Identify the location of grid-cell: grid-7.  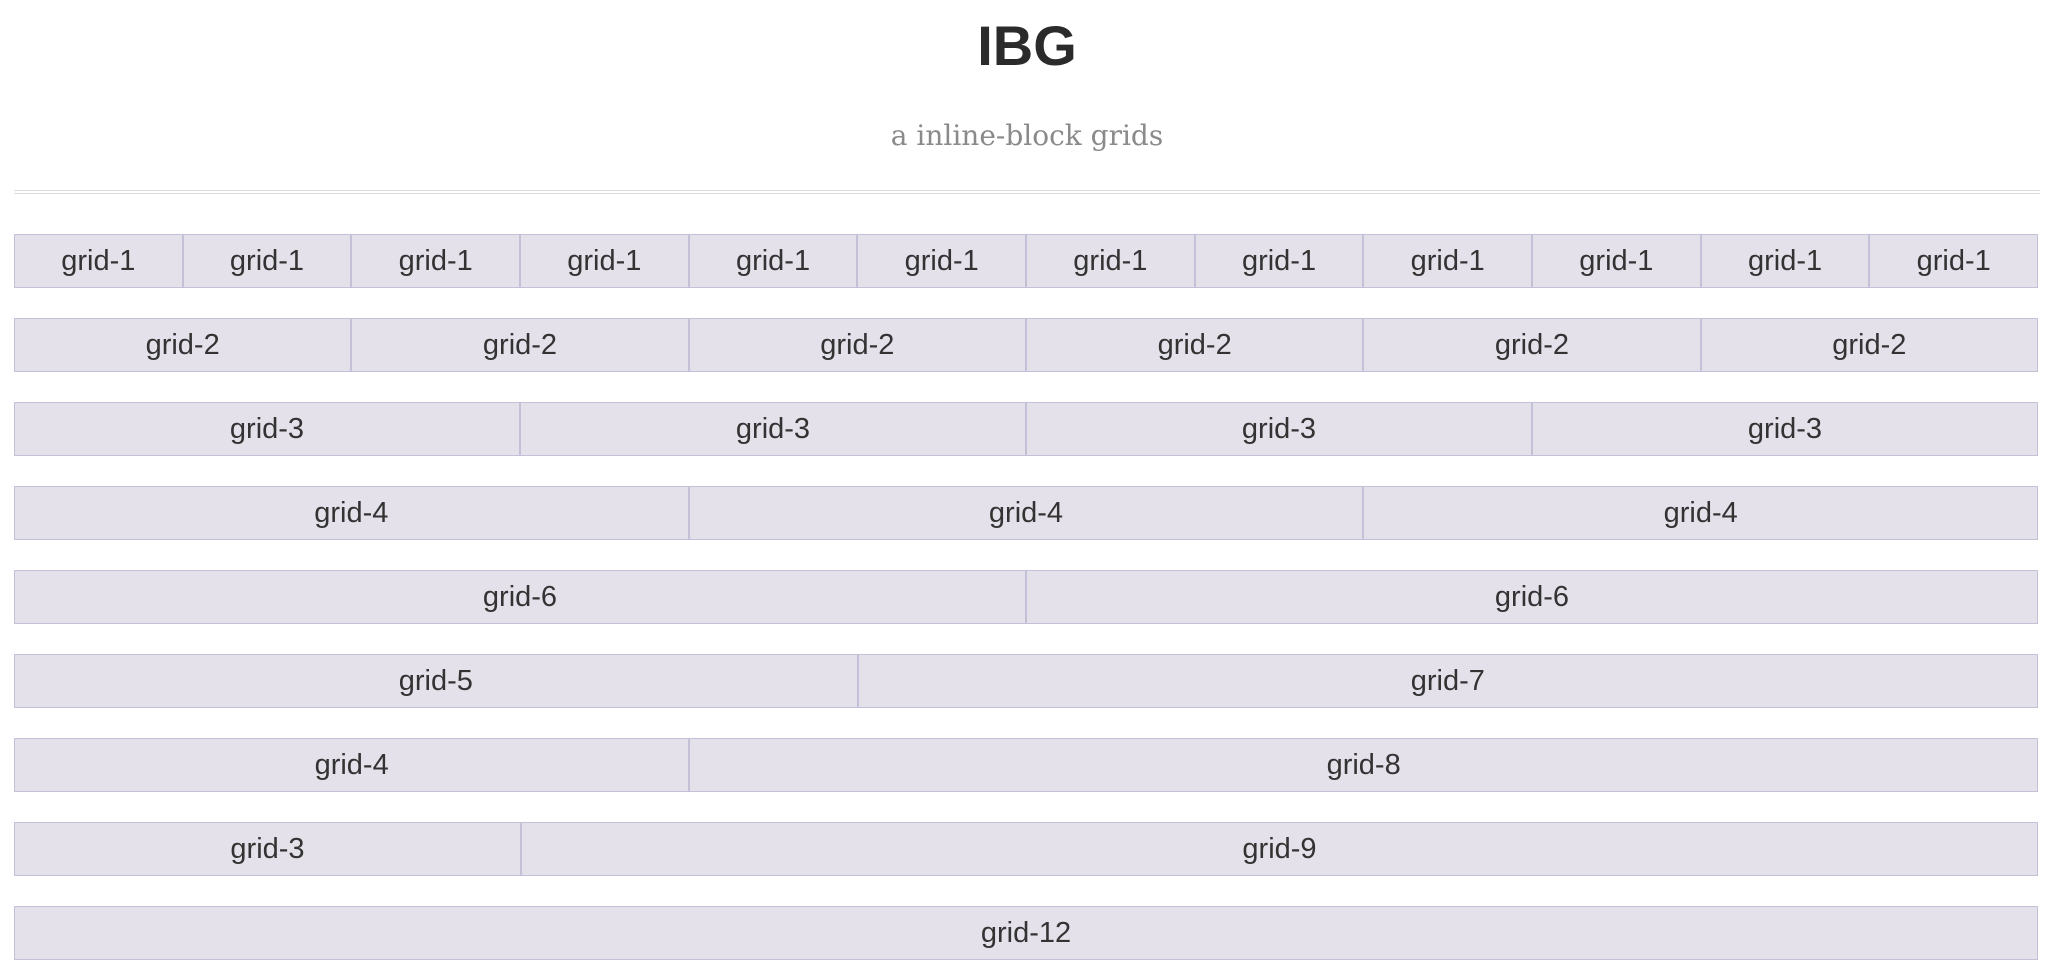
(1447, 681).